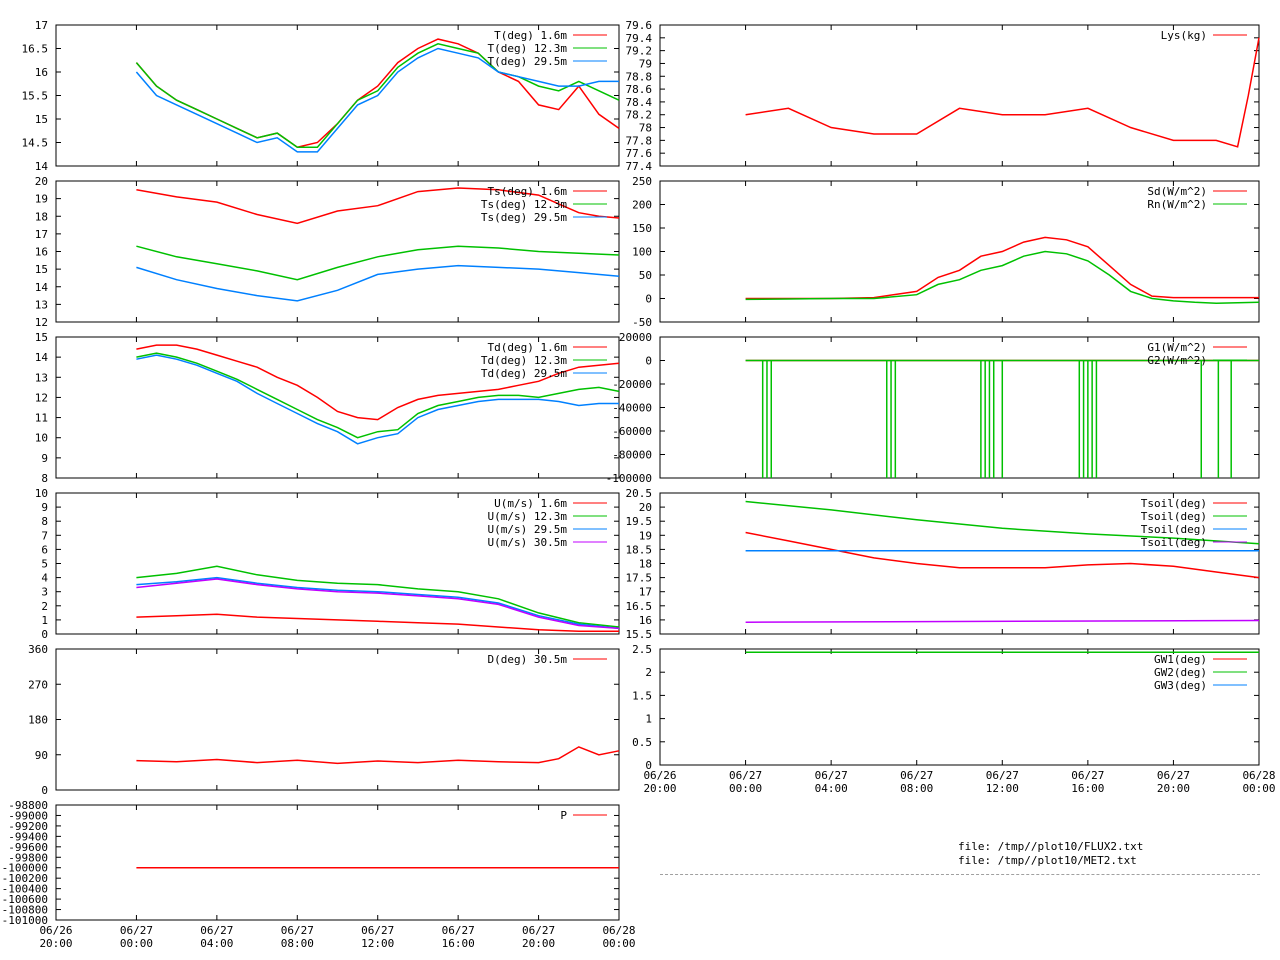 This screenshot has width=1280, height=960. What do you see at coordinates (25, 899) in the screenshot?
I see `y-tick-label: -100600` at bounding box center [25, 899].